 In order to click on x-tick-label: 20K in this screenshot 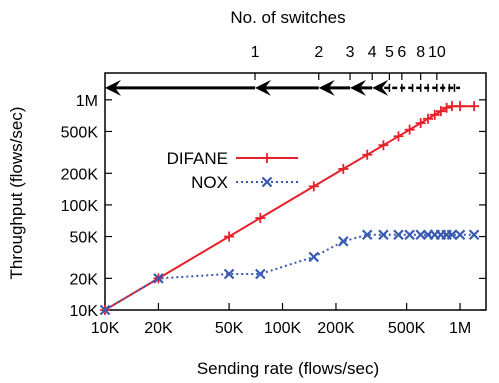, I will do `click(158, 328)`.